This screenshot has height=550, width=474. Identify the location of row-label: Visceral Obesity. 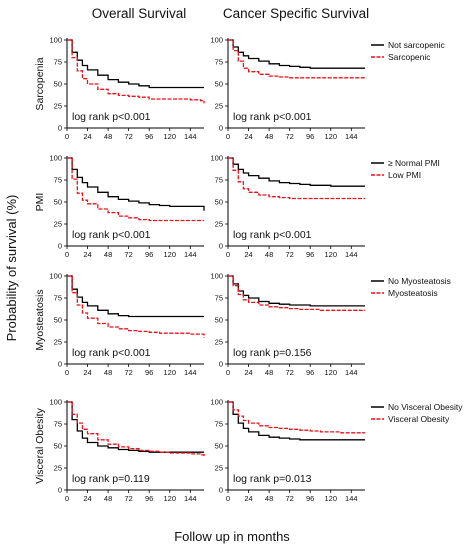
(40, 445).